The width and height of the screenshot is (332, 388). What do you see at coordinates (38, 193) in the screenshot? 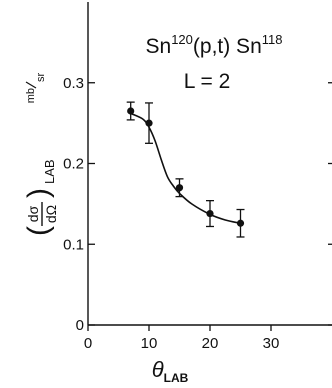
I see `y-label-paren-close: )` at bounding box center [38, 193].